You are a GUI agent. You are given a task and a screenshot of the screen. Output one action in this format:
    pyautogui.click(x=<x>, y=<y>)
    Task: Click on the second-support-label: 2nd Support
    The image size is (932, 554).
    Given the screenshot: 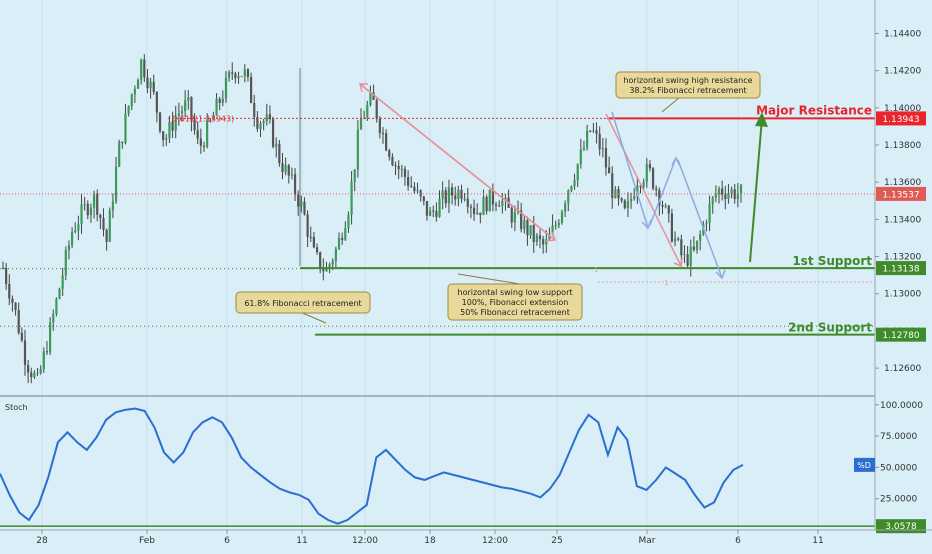 What is the action you would take?
    pyautogui.click(x=830, y=328)
    